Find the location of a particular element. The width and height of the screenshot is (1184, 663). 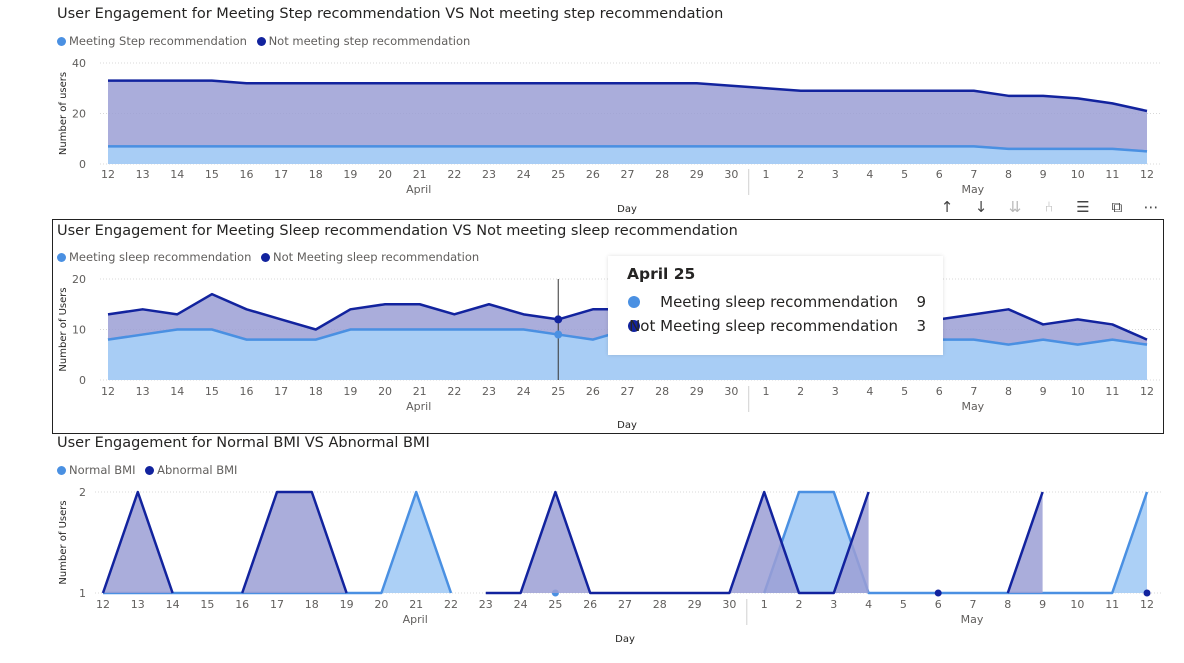

more-options-icon: ⋯ is located at coordinates (1151, 207).